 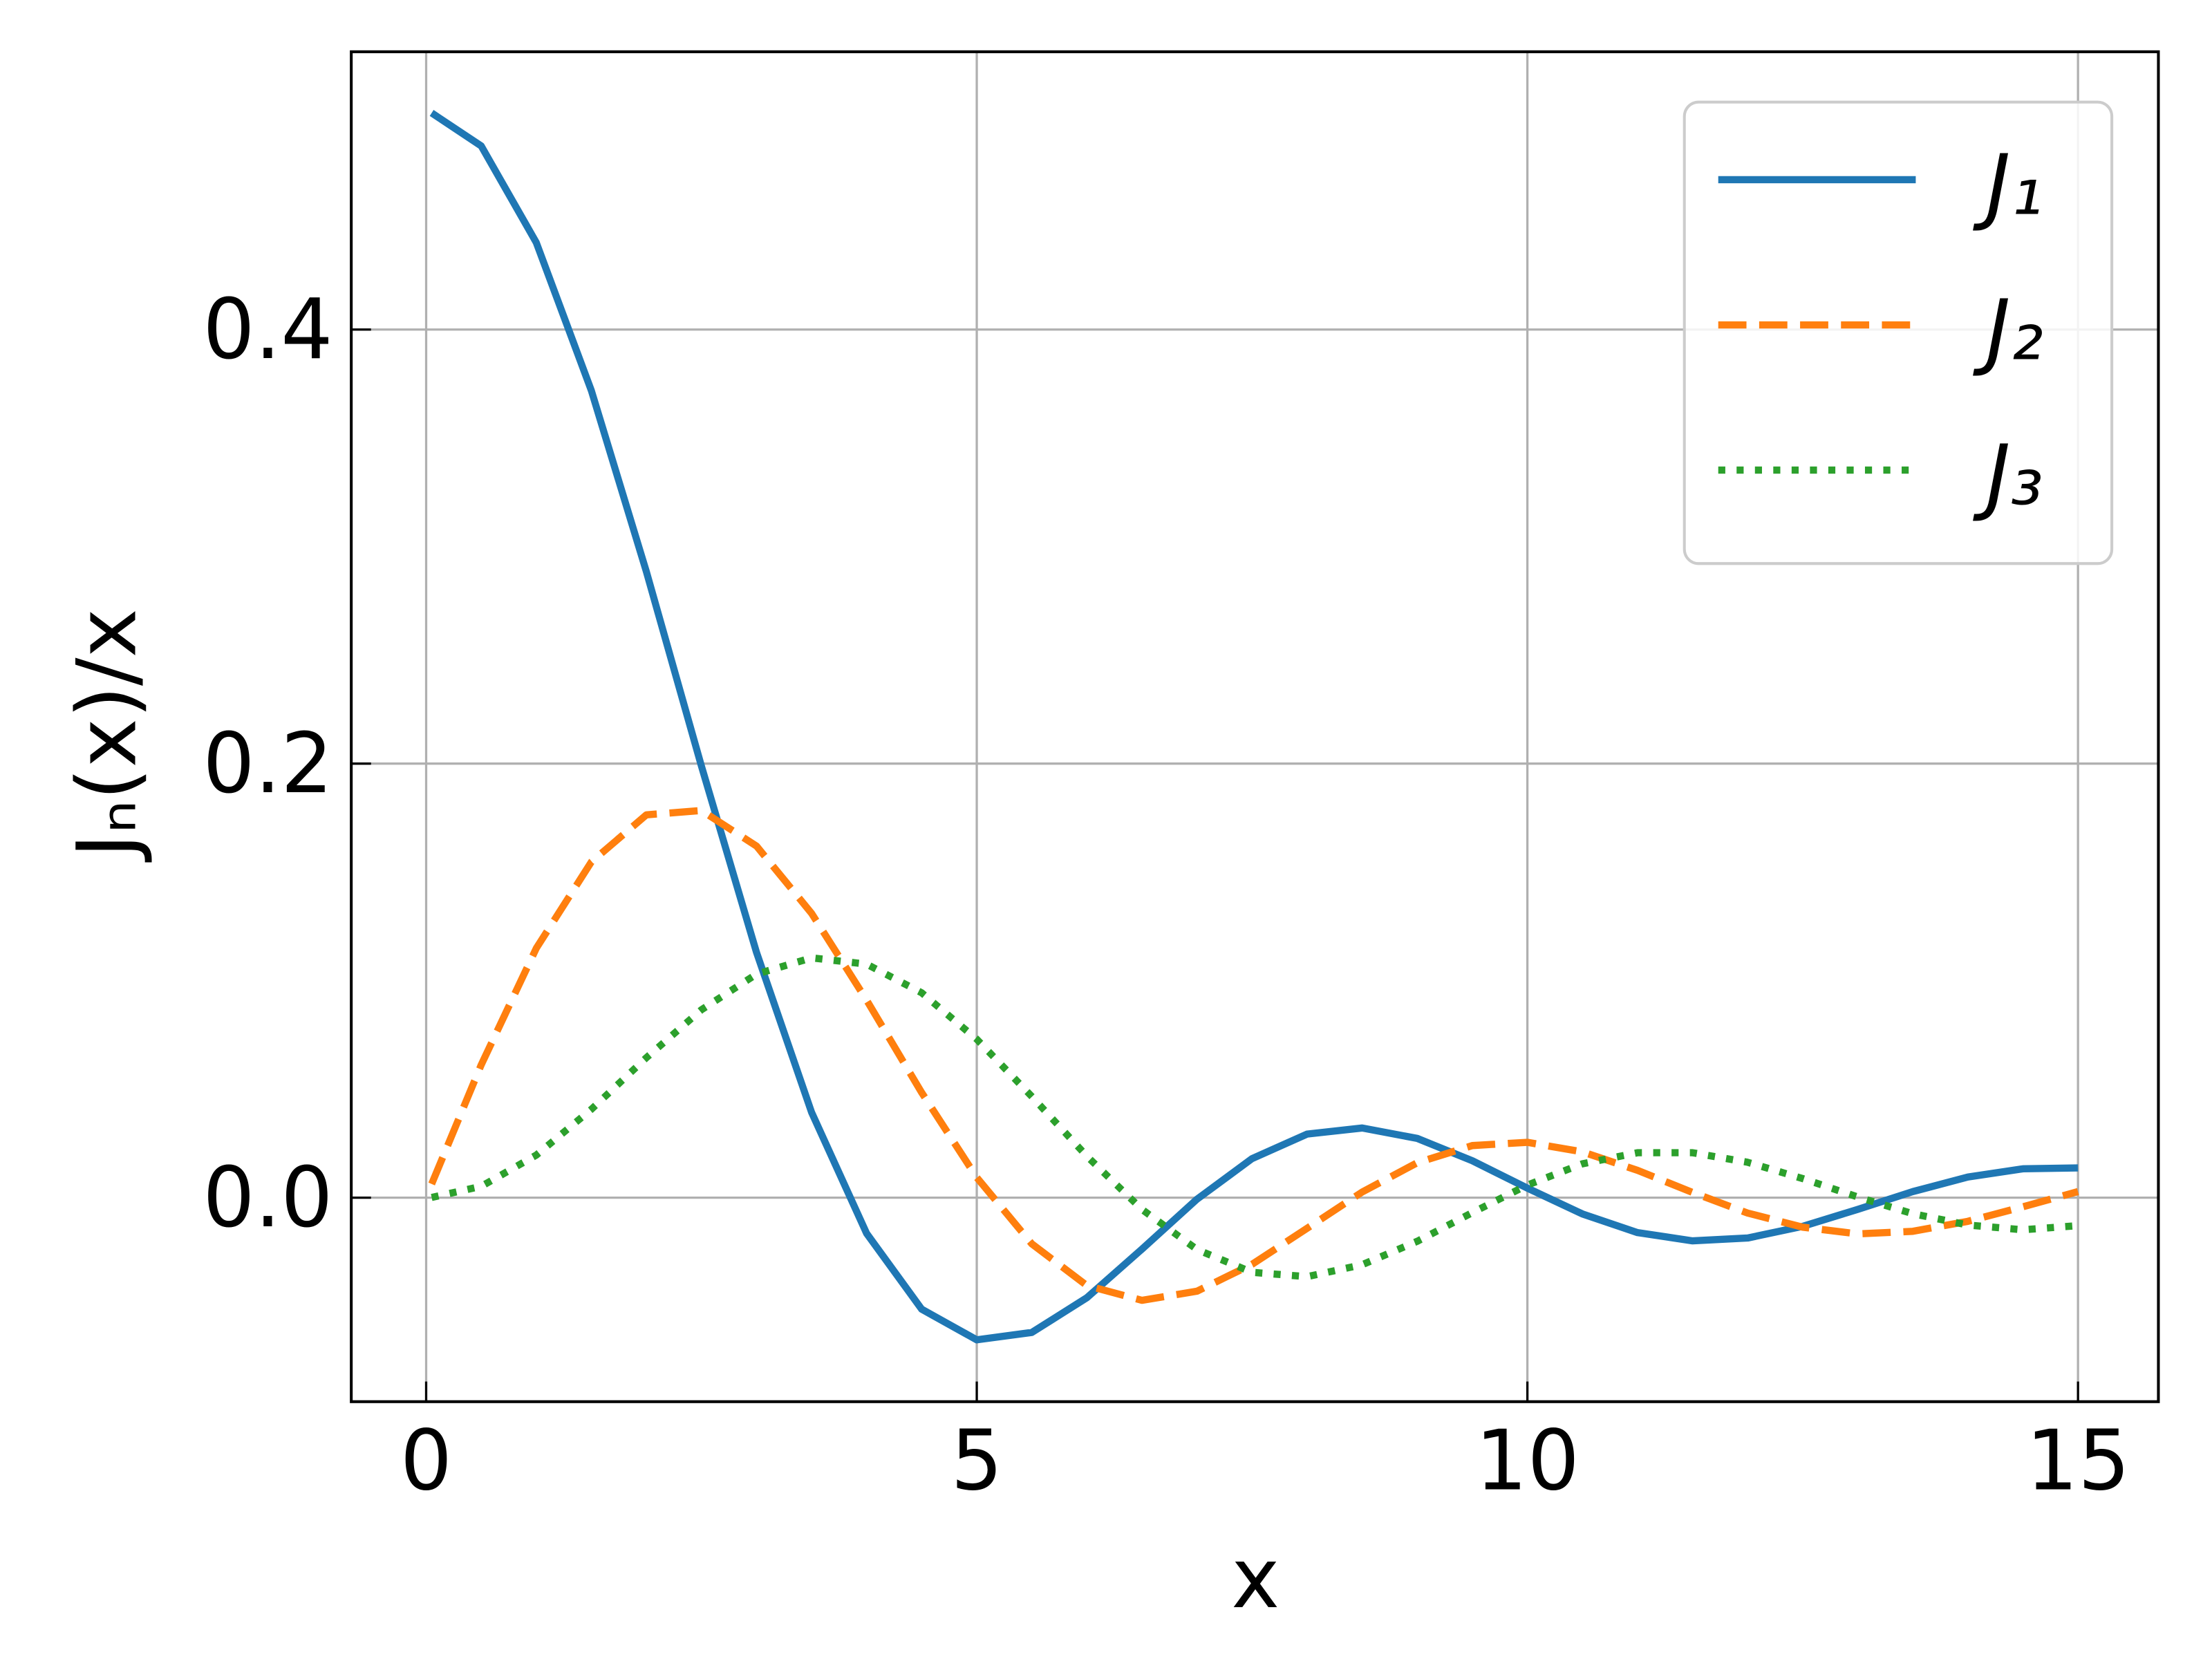 What do you see at coordinates (1255, 1117) in the screenshot?
I see `series-line` at bounding box center [1255, 1117].